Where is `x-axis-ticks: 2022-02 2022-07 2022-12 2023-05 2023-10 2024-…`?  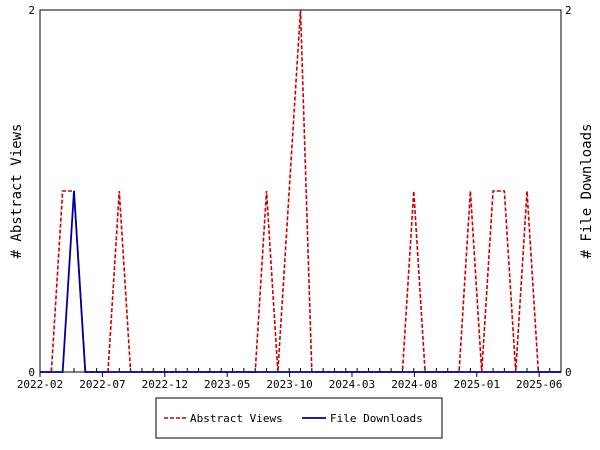
x-axis-ticks: 2022-02 2022-07 2022-12 2023-05 2023-10 2024-… is located at coordinates (289, 379).